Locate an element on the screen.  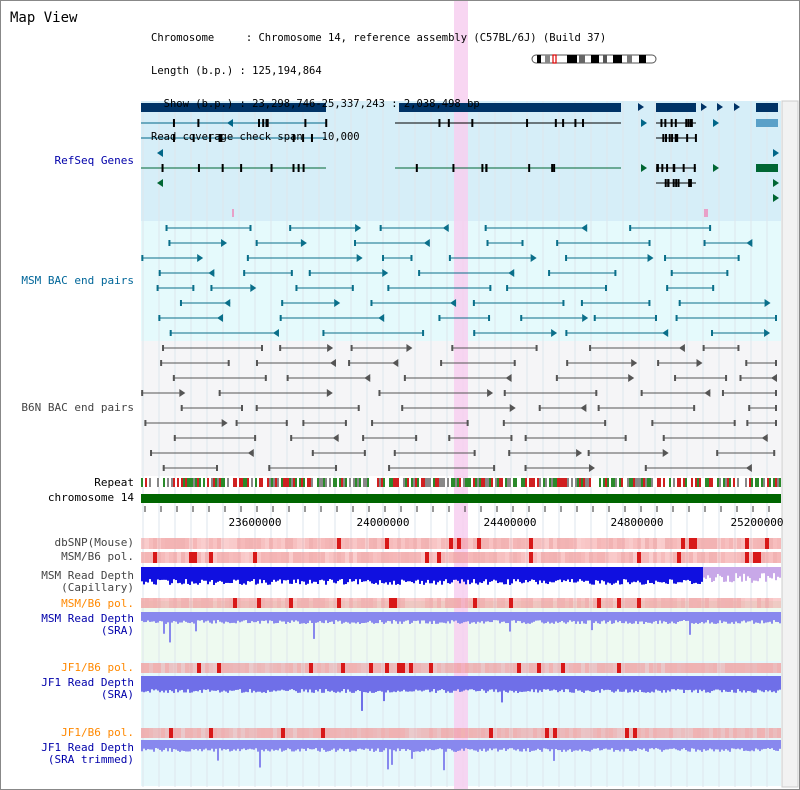
track-label-jf1-depth-sra: JF1 Read Depth (SRA) is located at coordinates (87, 688).